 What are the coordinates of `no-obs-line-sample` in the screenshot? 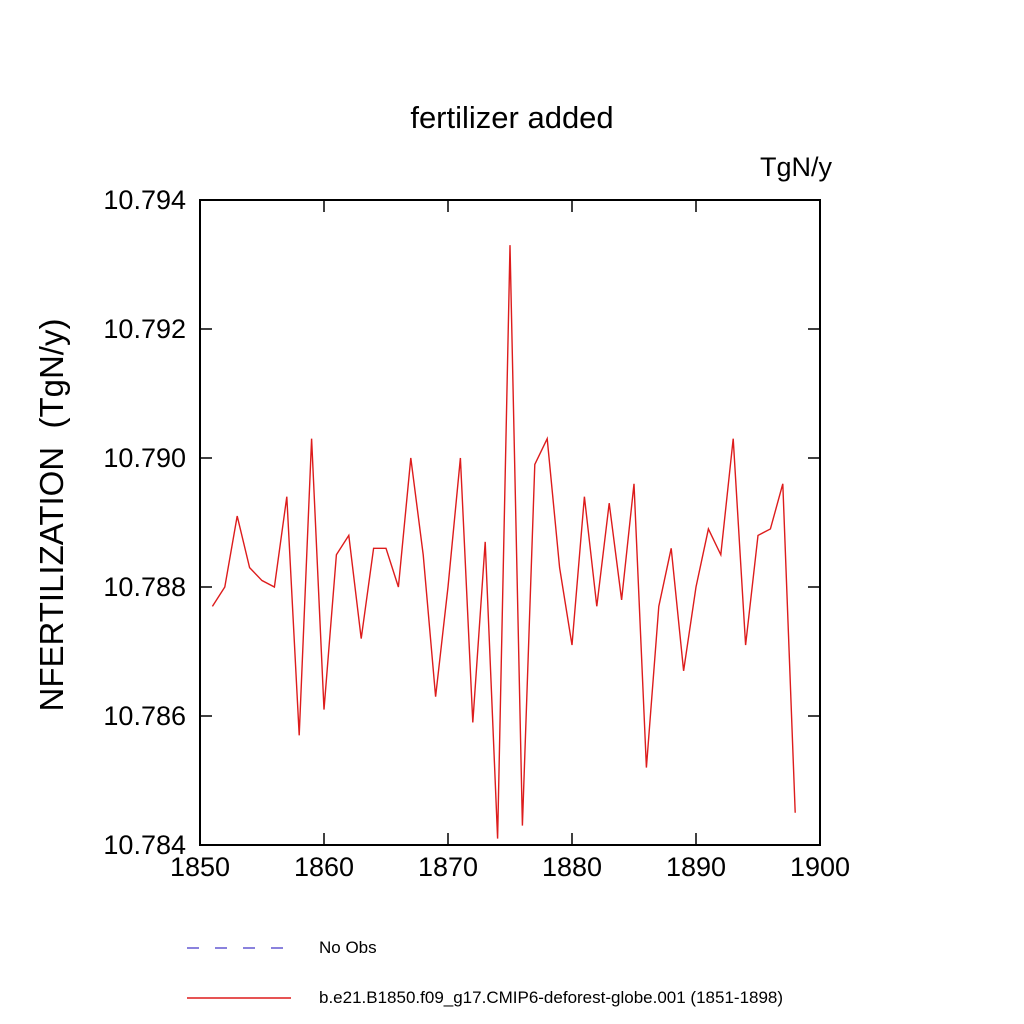 It's located at (239, 948).